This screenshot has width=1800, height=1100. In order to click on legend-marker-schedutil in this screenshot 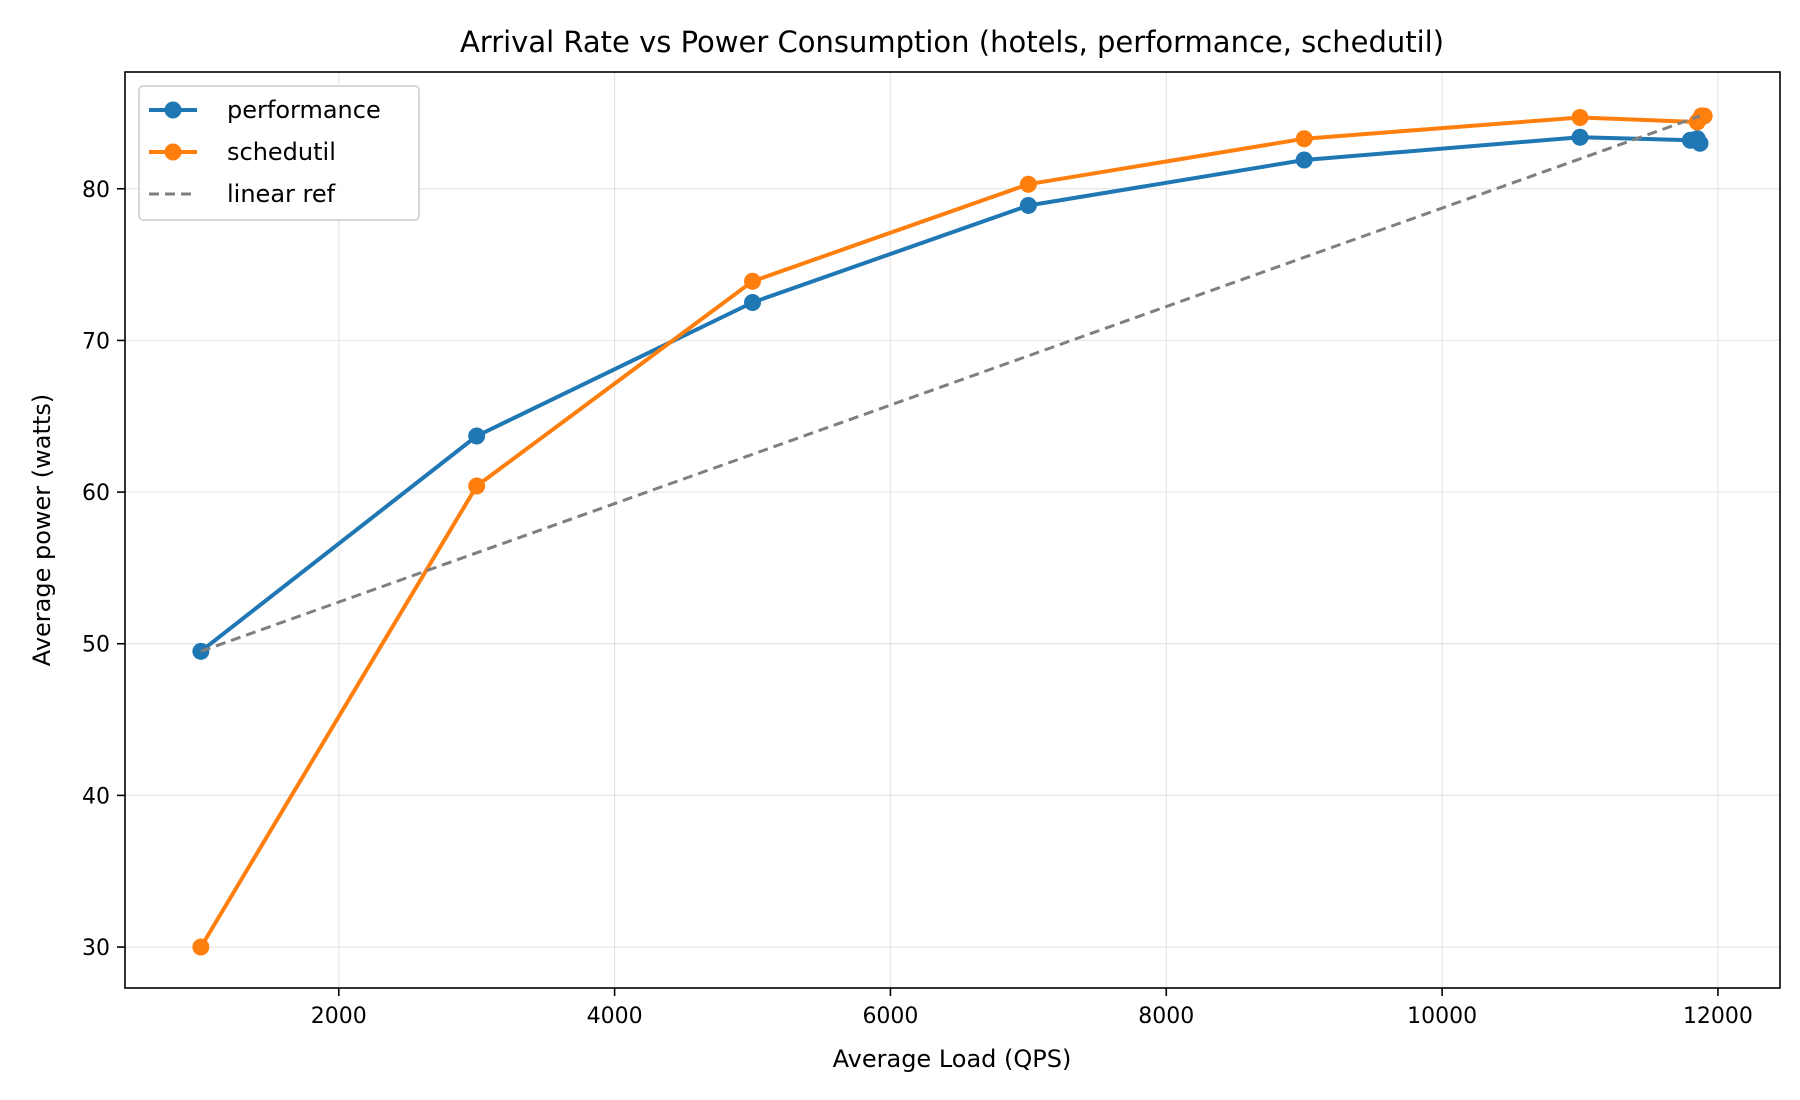, I will do `click(173, 152)`.